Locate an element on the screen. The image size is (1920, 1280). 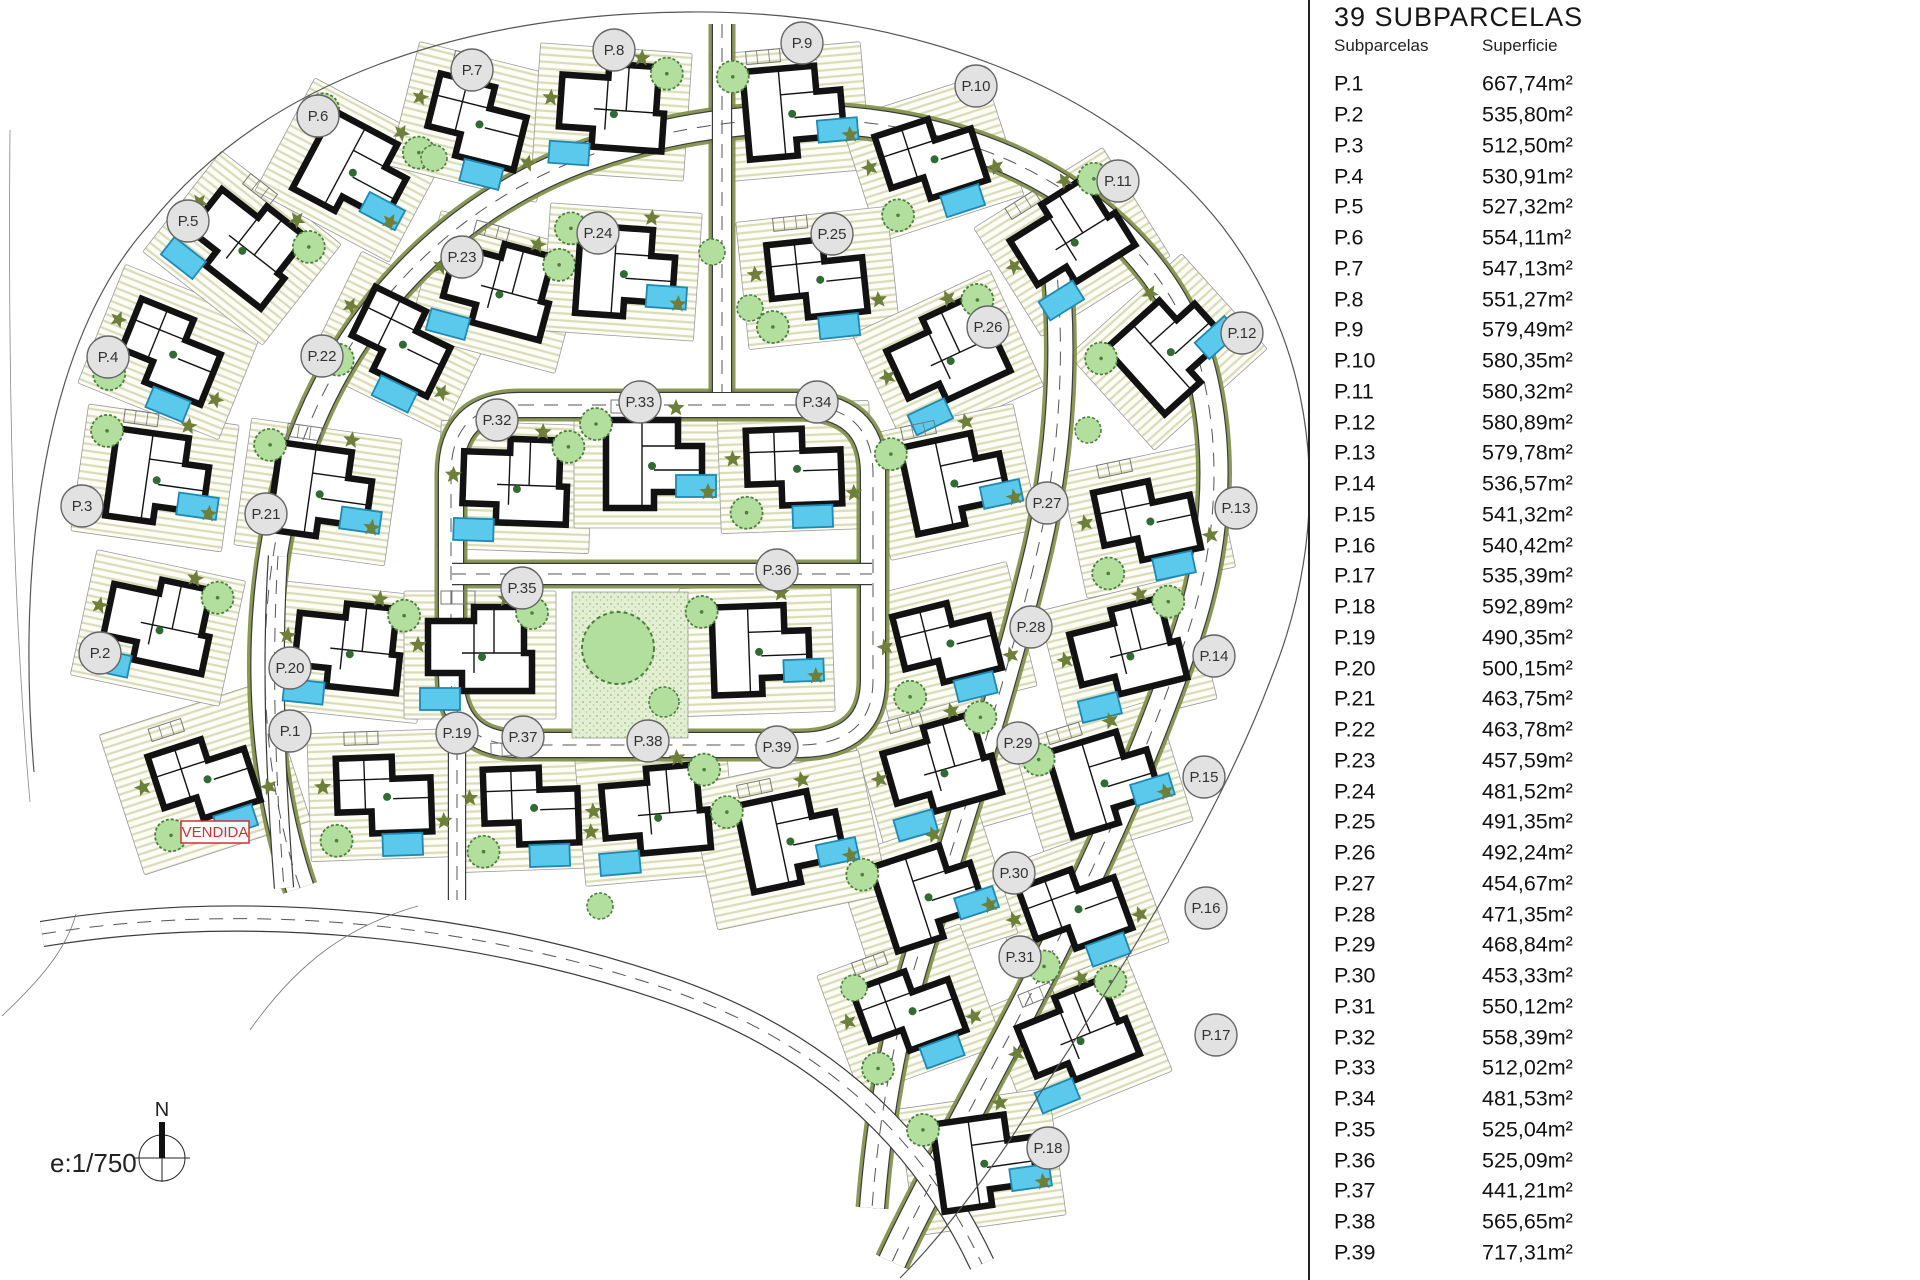
subparcel-id: P.14 is located at coordinates (1355, 483).